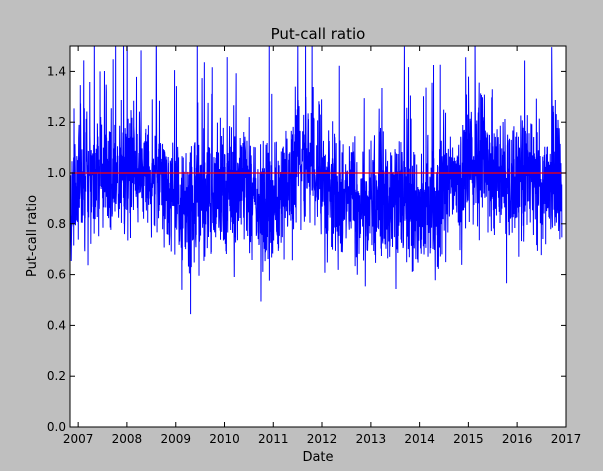 The width and height of the screenshot is (603, 471). I want to click on x-tick-label: 2007, so click(78, 439).